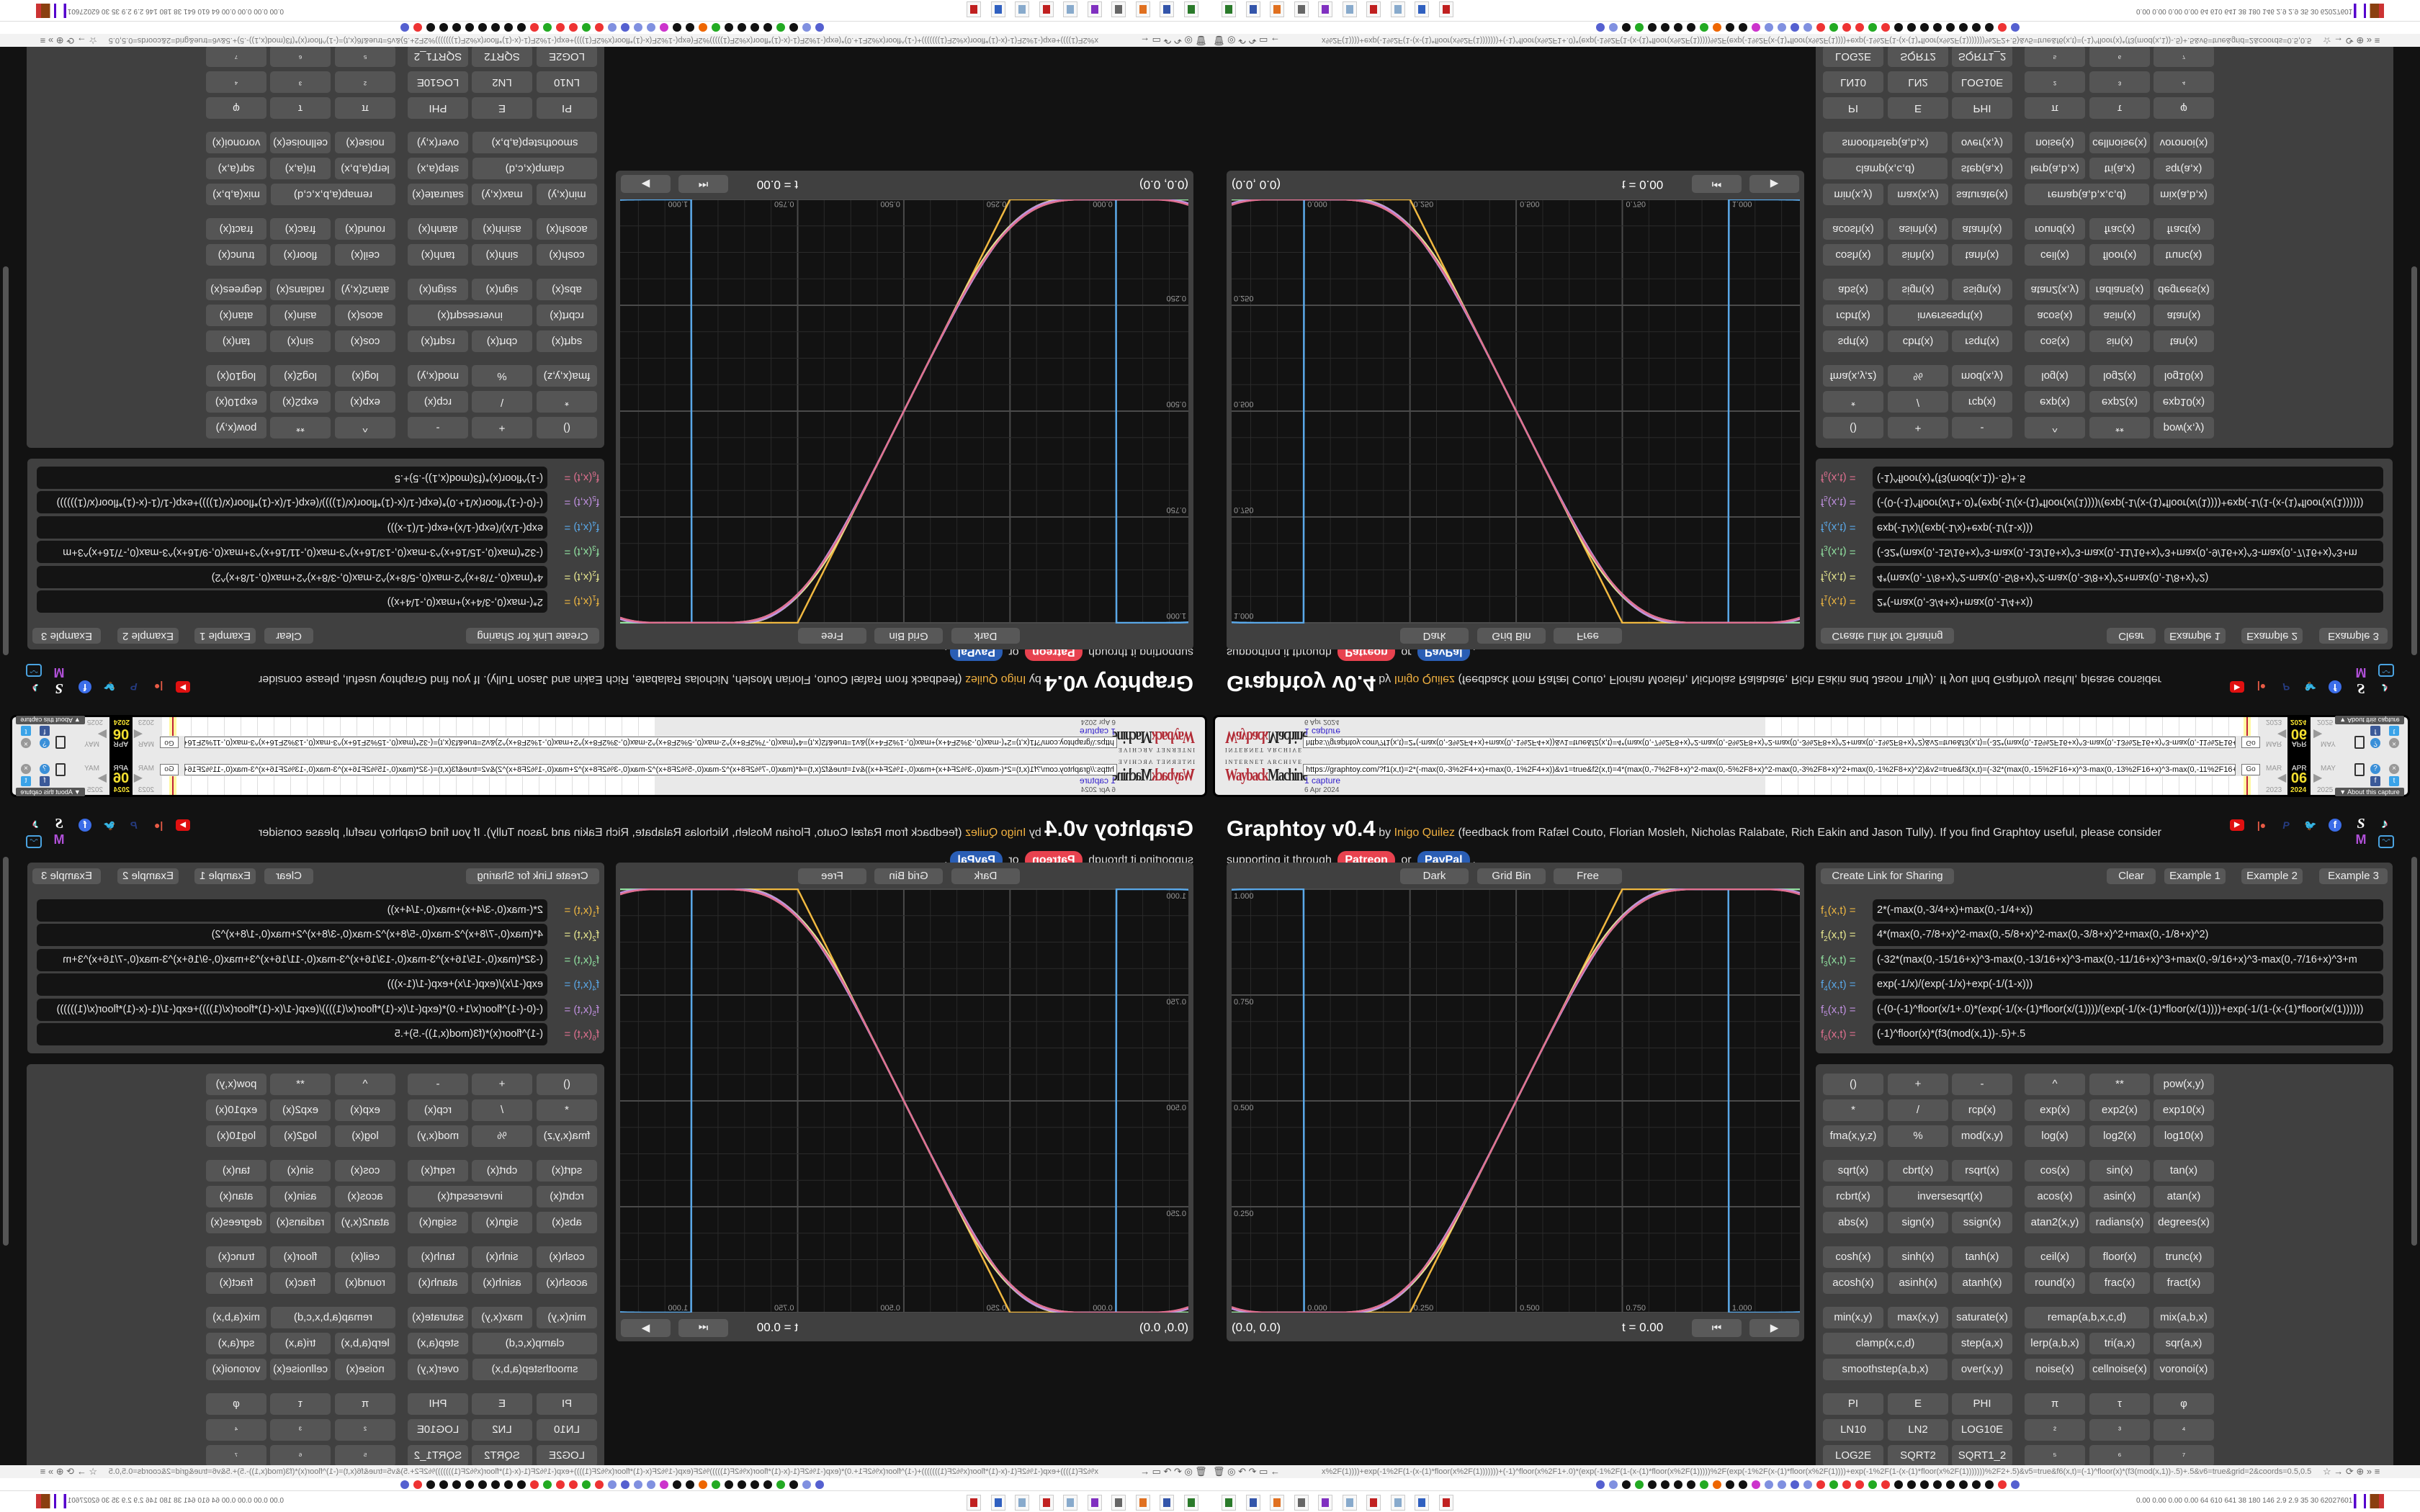 Image resolution: width=2420 pixels, height=1512 pixels. I want to click on keypad-button: ssign(x), so click(1982, 289).